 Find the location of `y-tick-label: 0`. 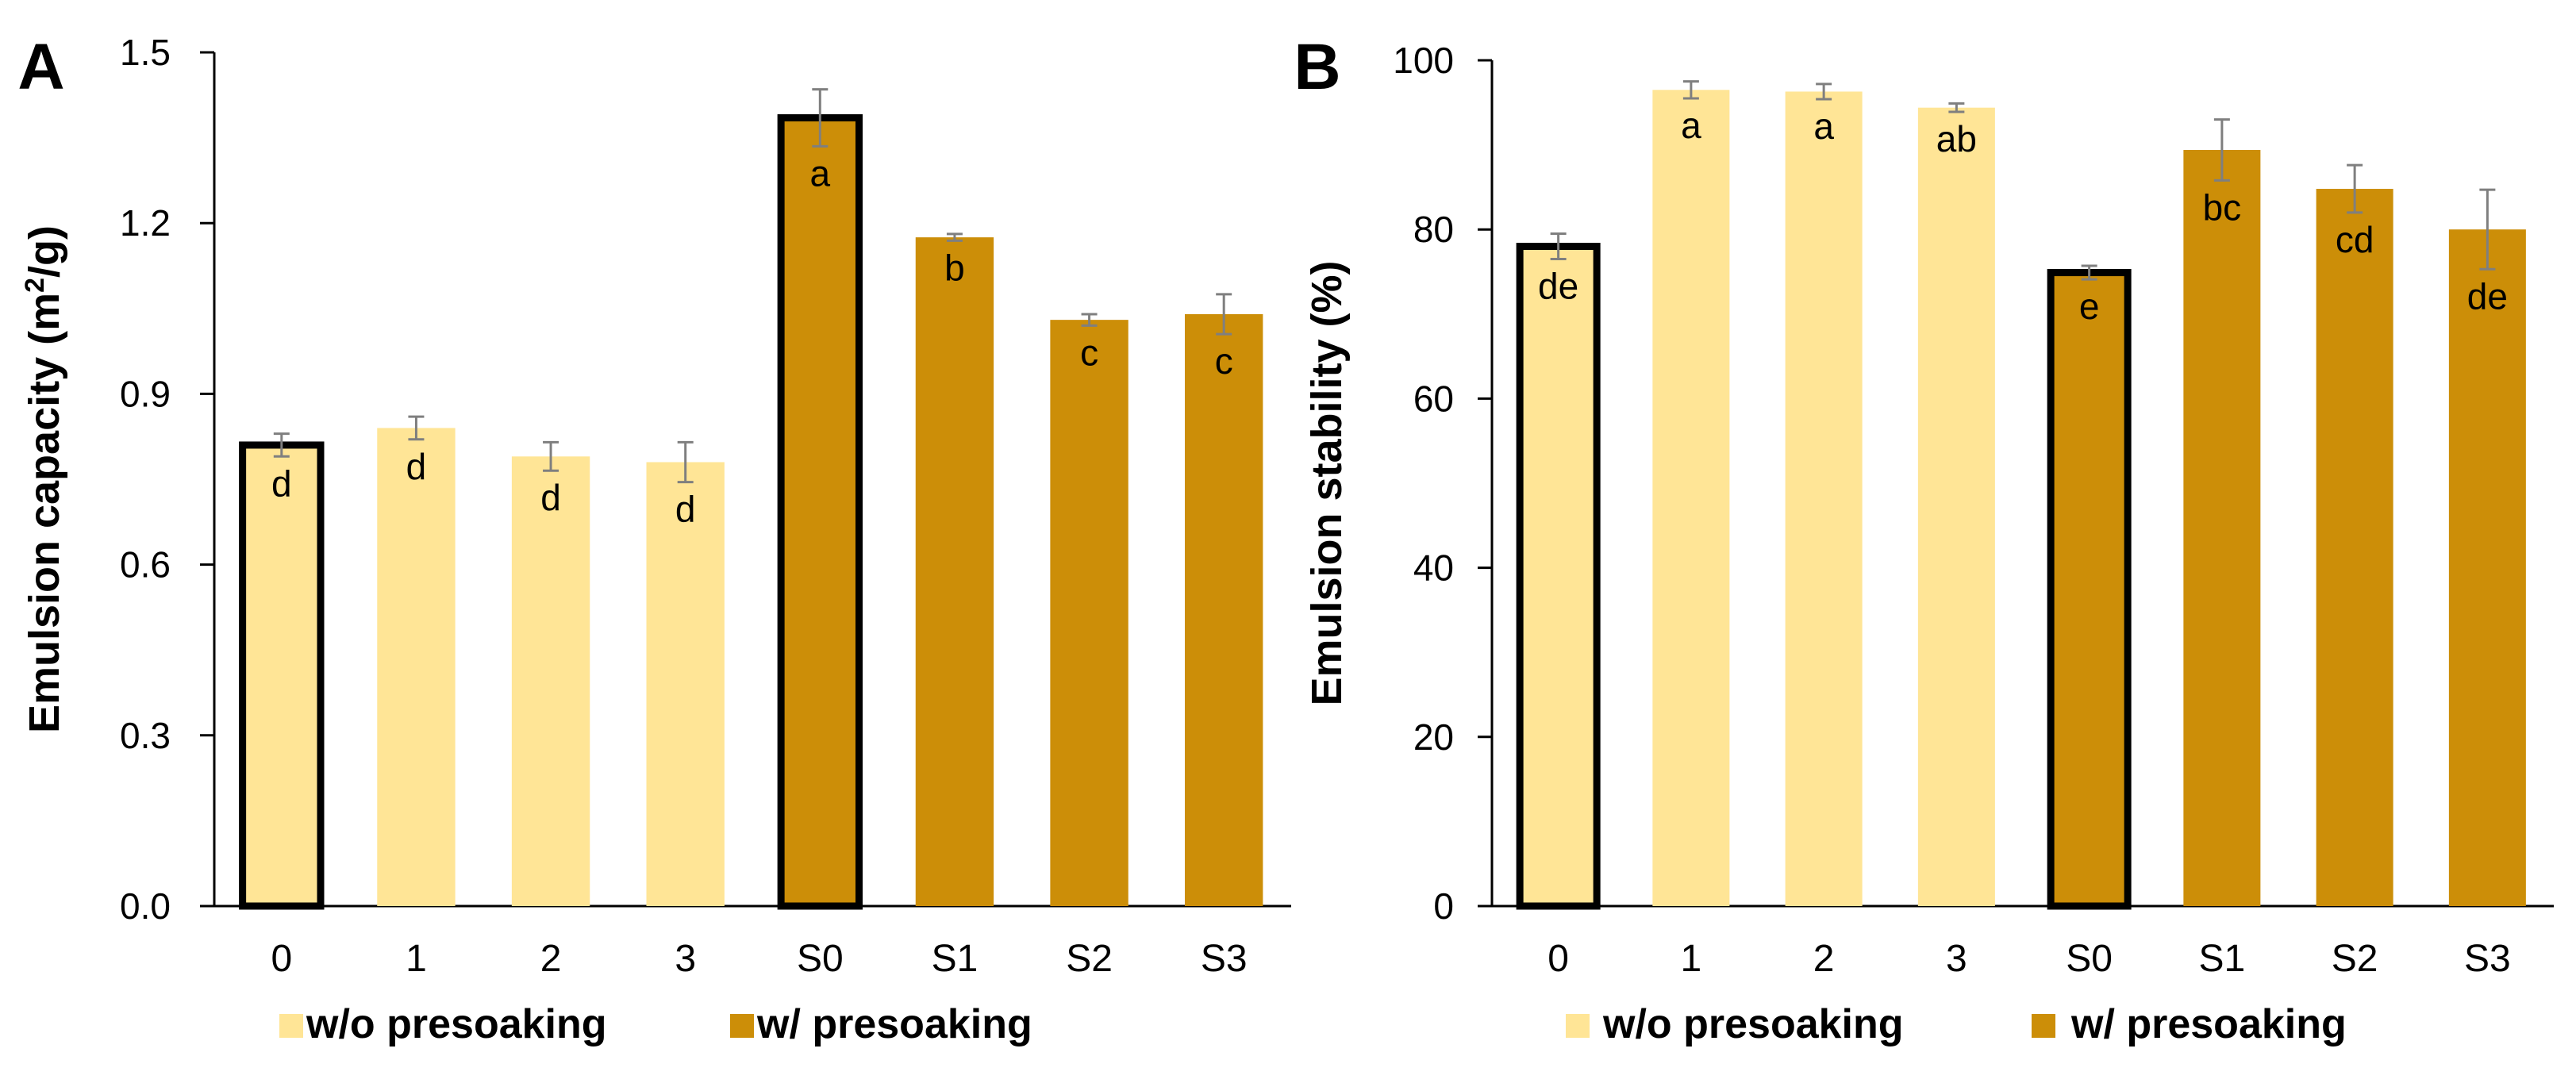

y-tick-label: 0 is located at coordinates (1443, 906).